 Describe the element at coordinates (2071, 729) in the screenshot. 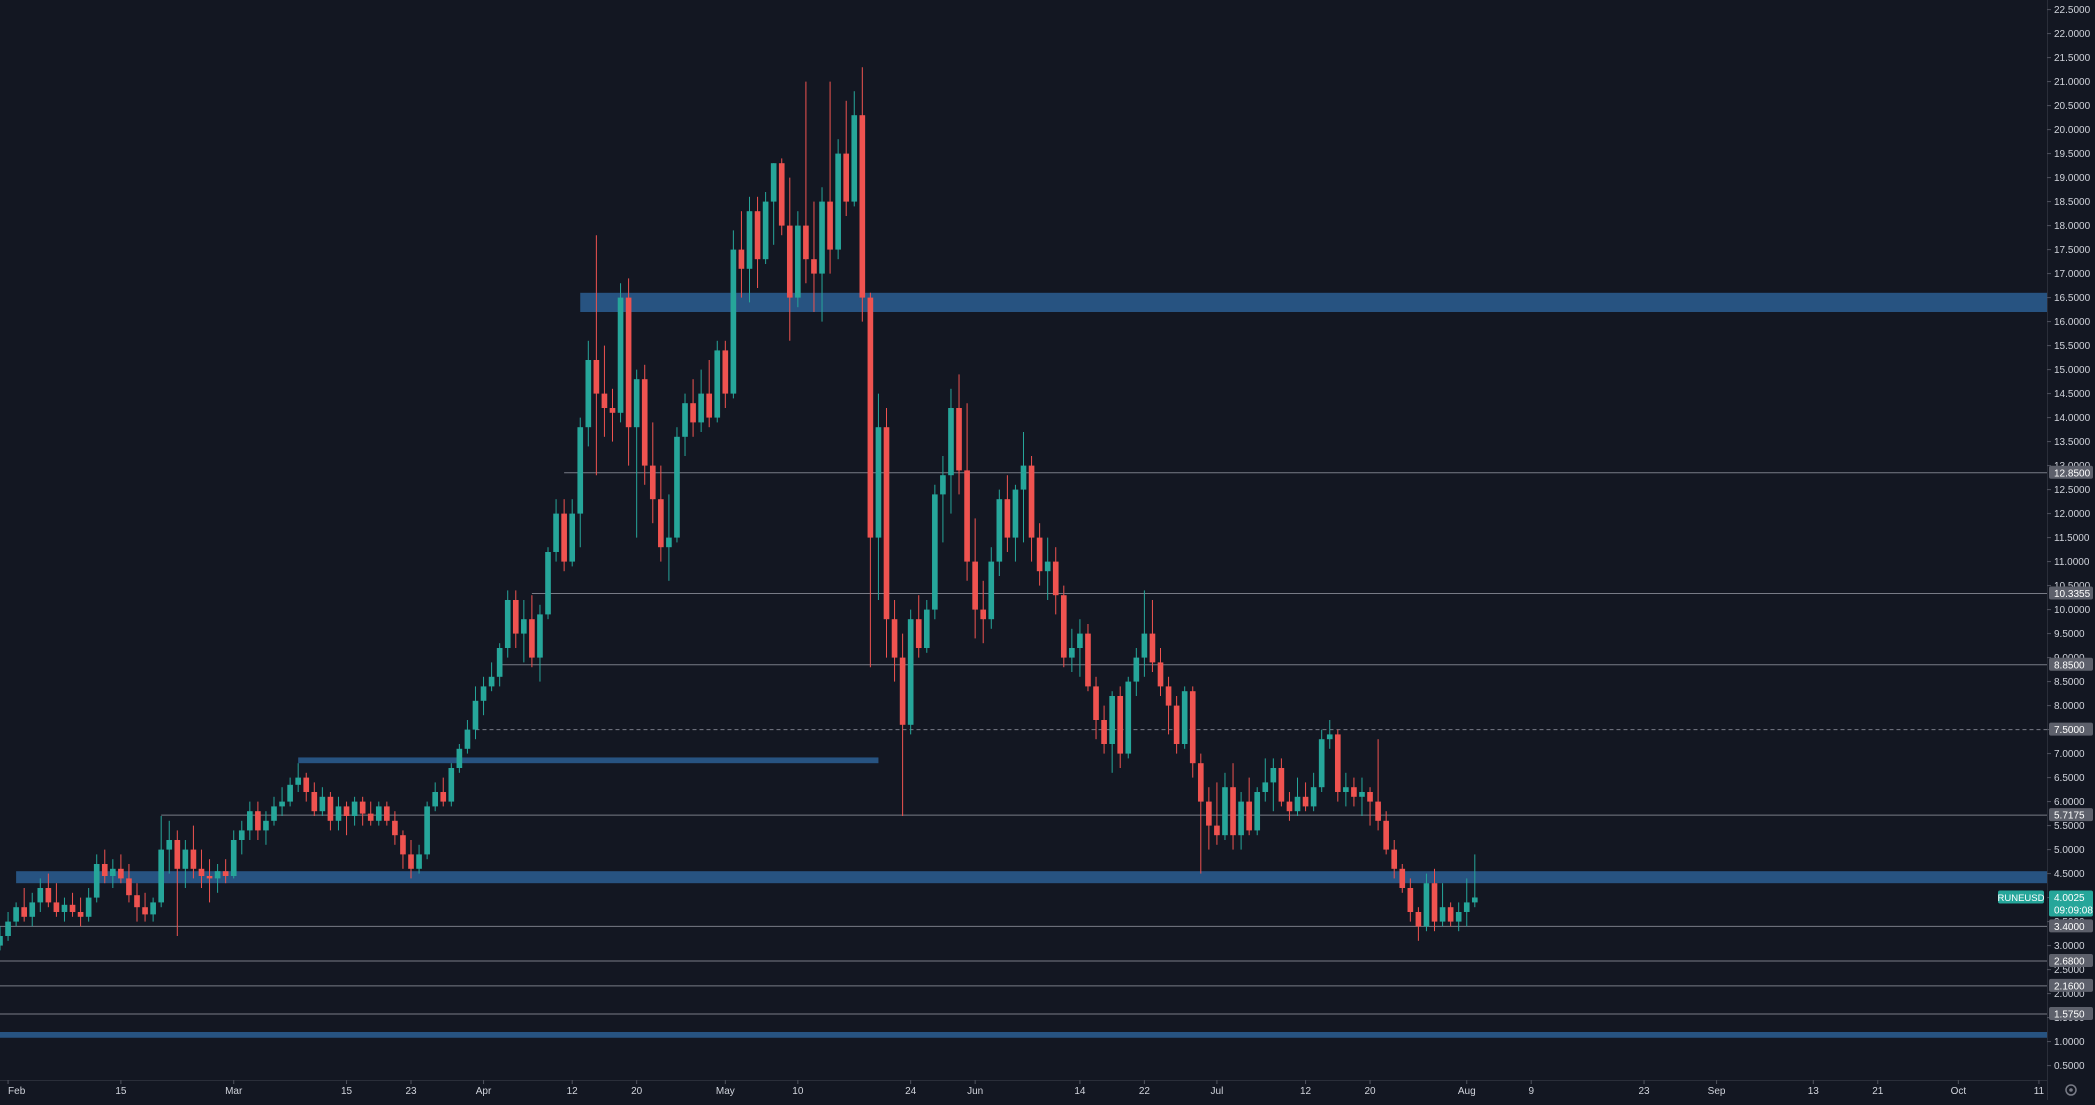

I see `level-price-tag: 7.5000` at that location.